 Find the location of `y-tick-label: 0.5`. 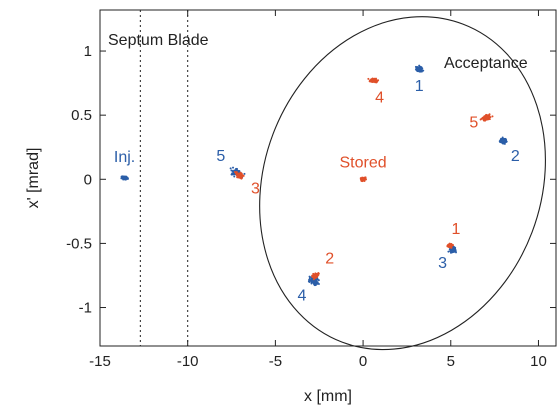

y-tick-label: 0.5 is located at coordinates (81, 115).